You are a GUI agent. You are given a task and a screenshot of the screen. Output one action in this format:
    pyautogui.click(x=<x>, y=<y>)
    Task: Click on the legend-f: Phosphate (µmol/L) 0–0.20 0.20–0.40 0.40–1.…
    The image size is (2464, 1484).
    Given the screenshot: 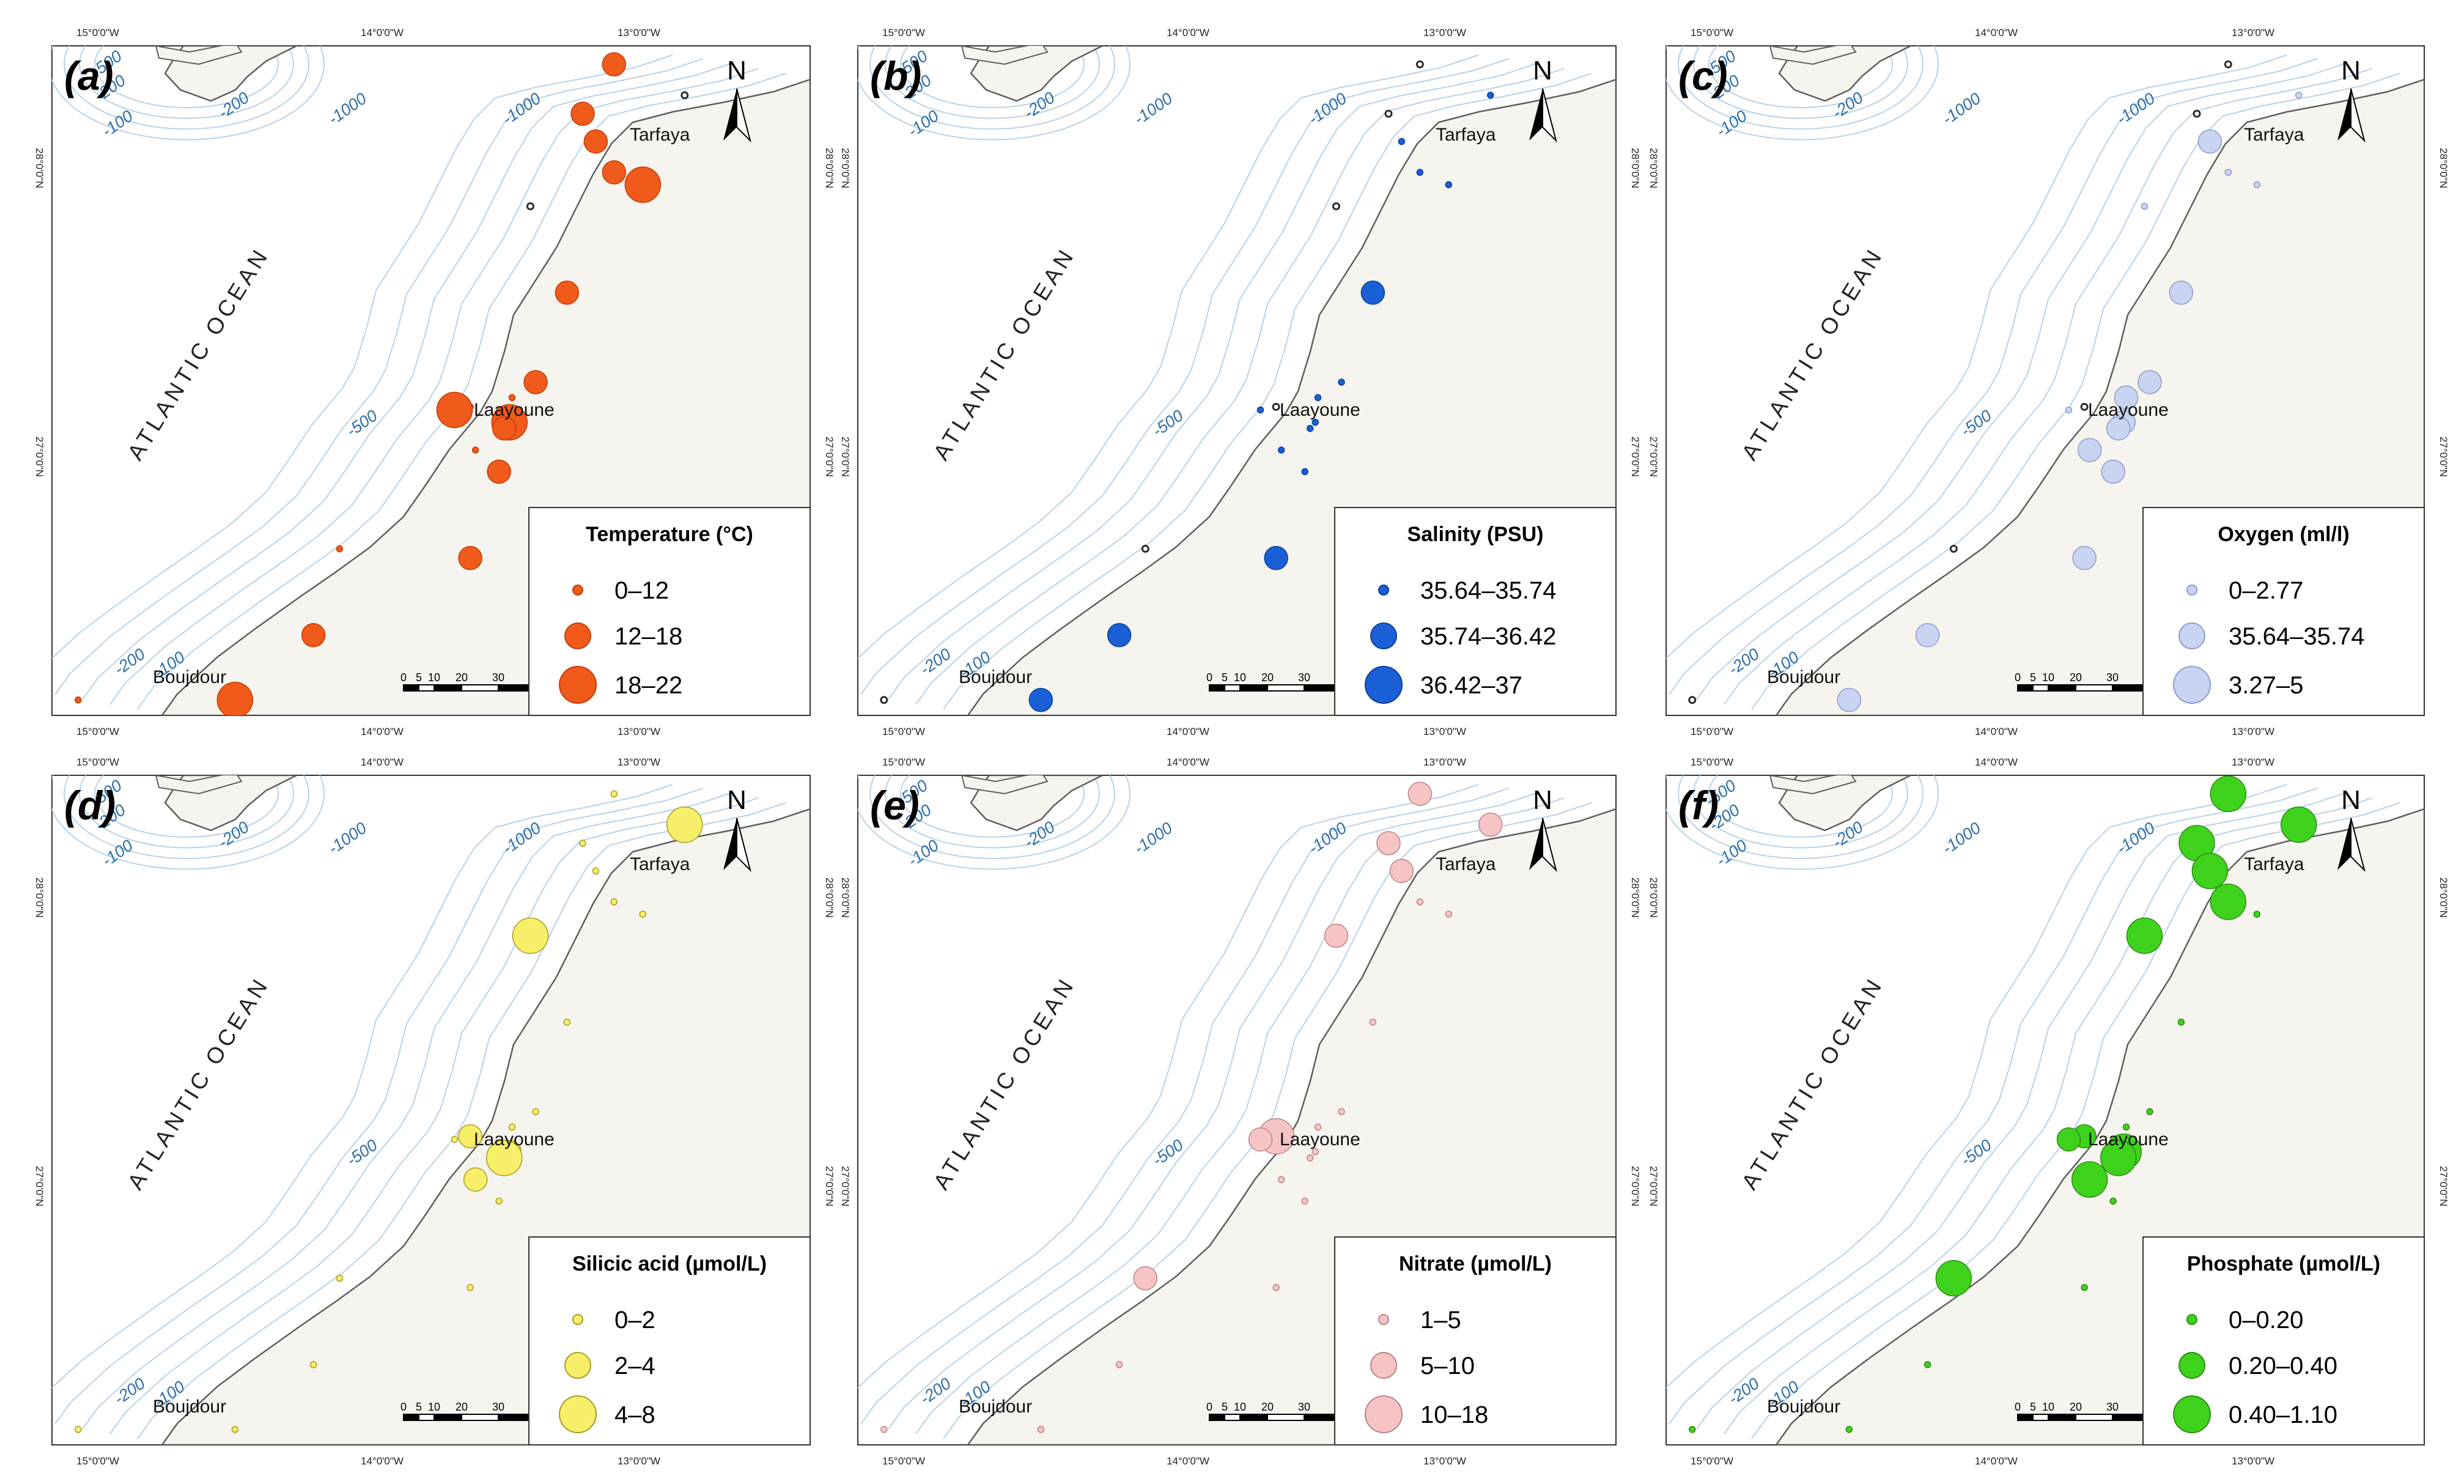 What is the action you would take?
    pyautogui.click(x=2283, y=1340)
    